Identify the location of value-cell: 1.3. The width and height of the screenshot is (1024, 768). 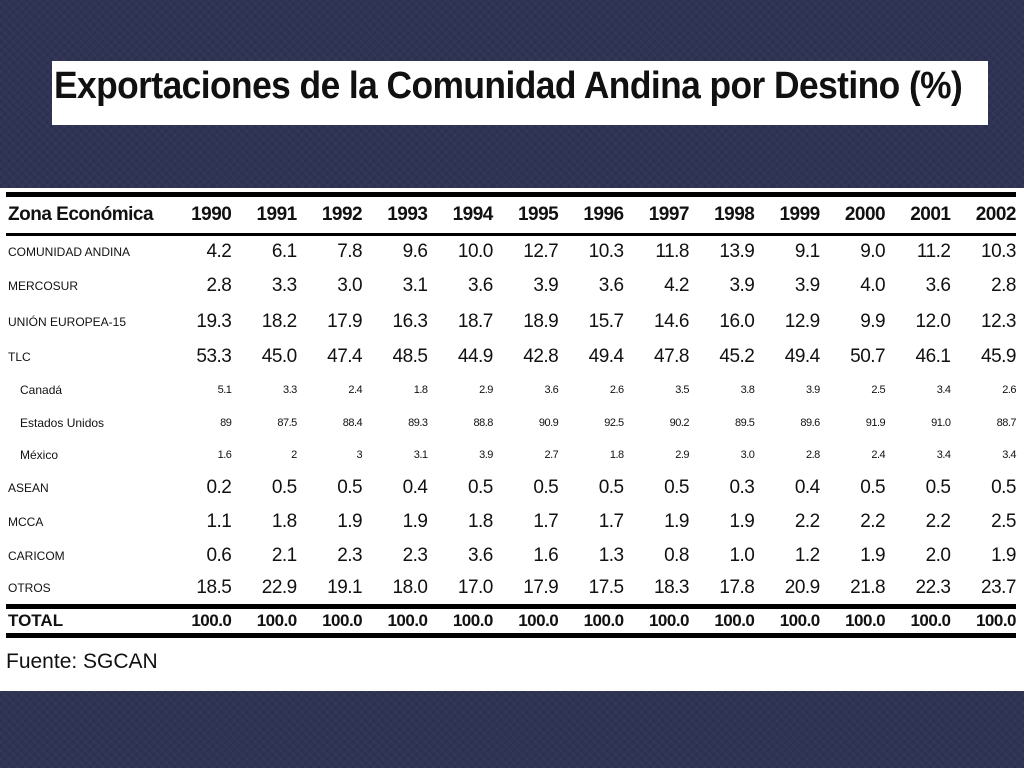
(611, 555).